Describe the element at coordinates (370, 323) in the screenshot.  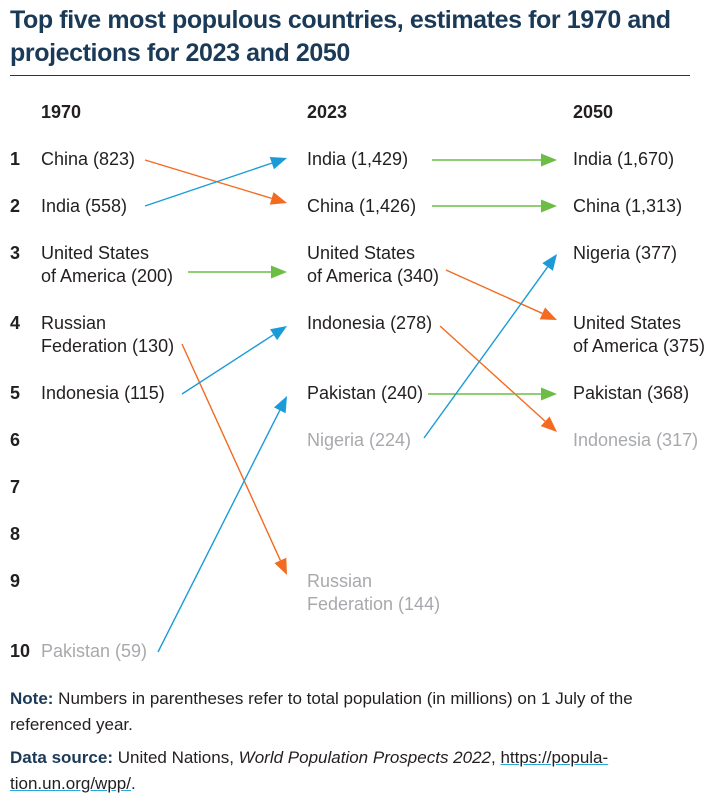
I see `label-2023-indonesia: Indonesia (278)` at that location.